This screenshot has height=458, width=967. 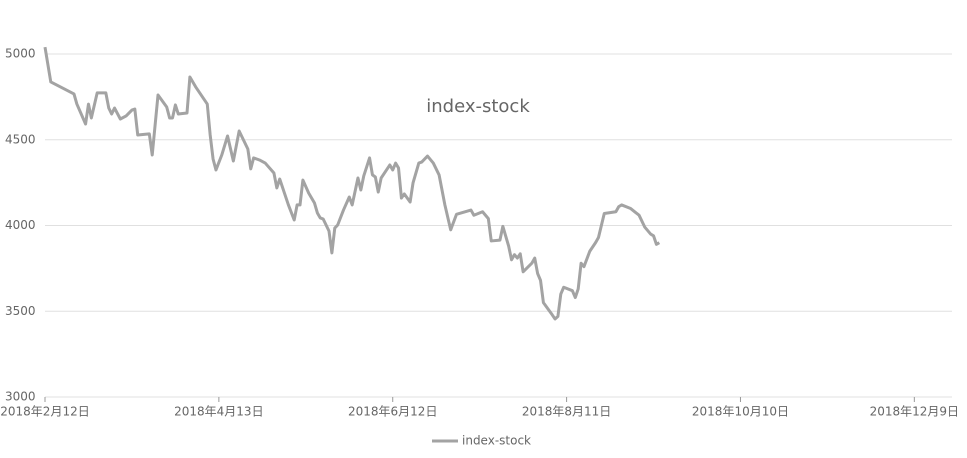 I want to click on y-tick-label: 3000, so click(x=20, y=397).